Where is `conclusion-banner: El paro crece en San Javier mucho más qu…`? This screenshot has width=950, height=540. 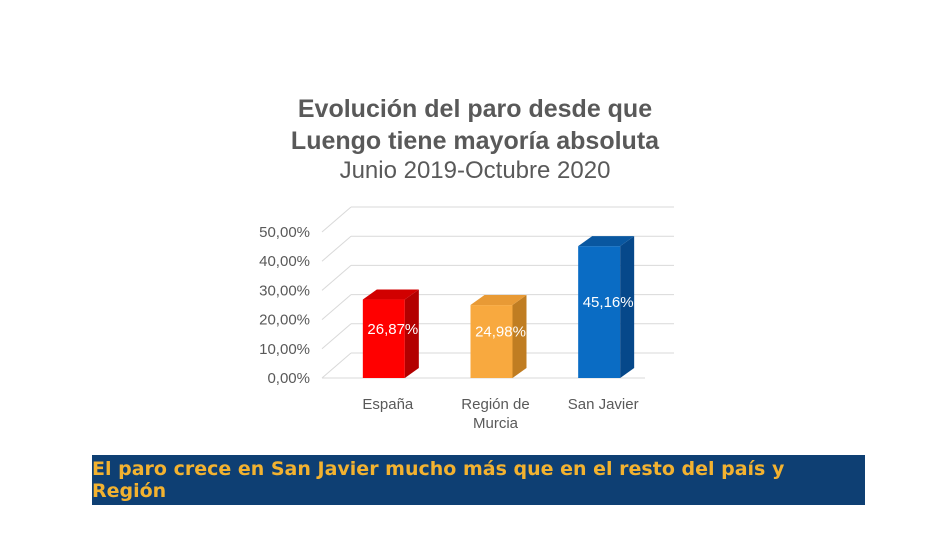 conclusion-banner: El paro crece en San Javier mucho más qu… is located at coordinates (478, 480).